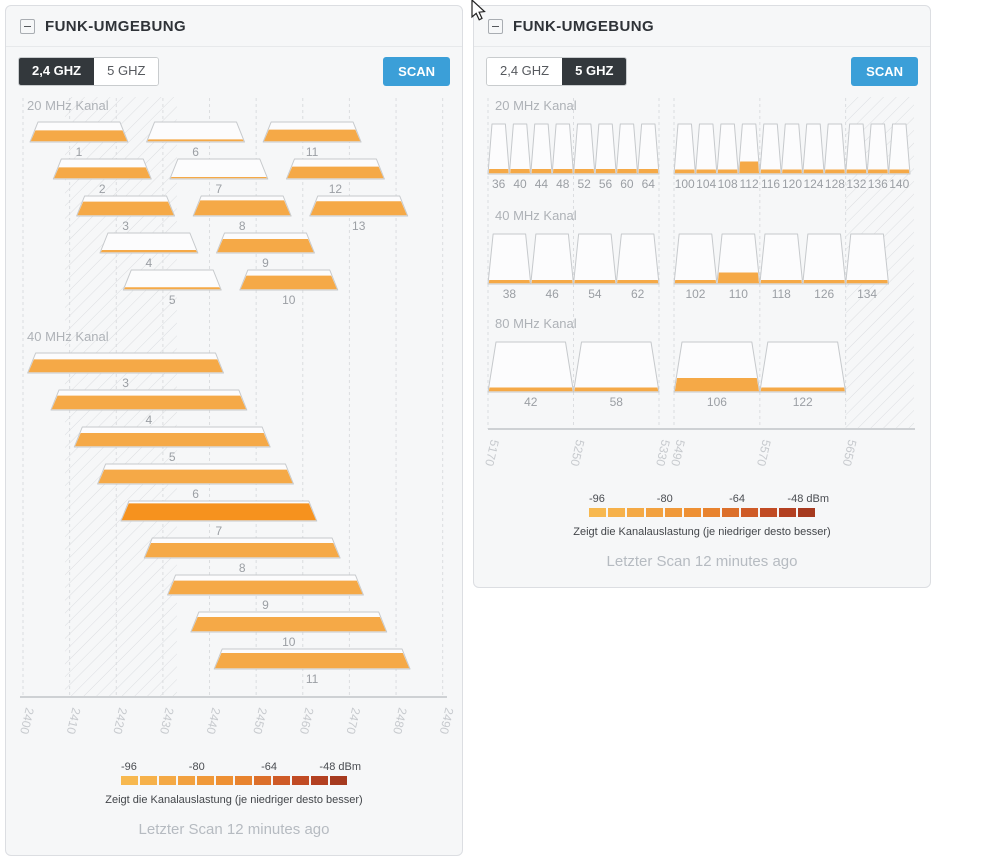 The image size is (1000, 865). I want to click on panel-title: FUNK-UMGEBUNG, so click(584, 26).